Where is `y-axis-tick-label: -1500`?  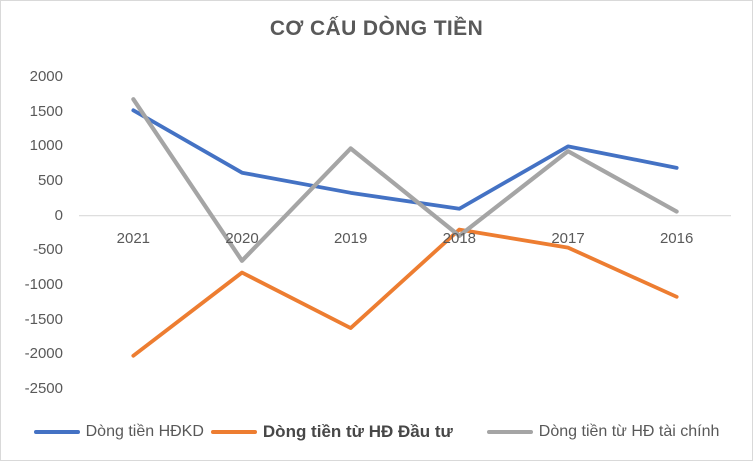 y-axis-tick-label: -1500 is located at coordinates (43, 319).